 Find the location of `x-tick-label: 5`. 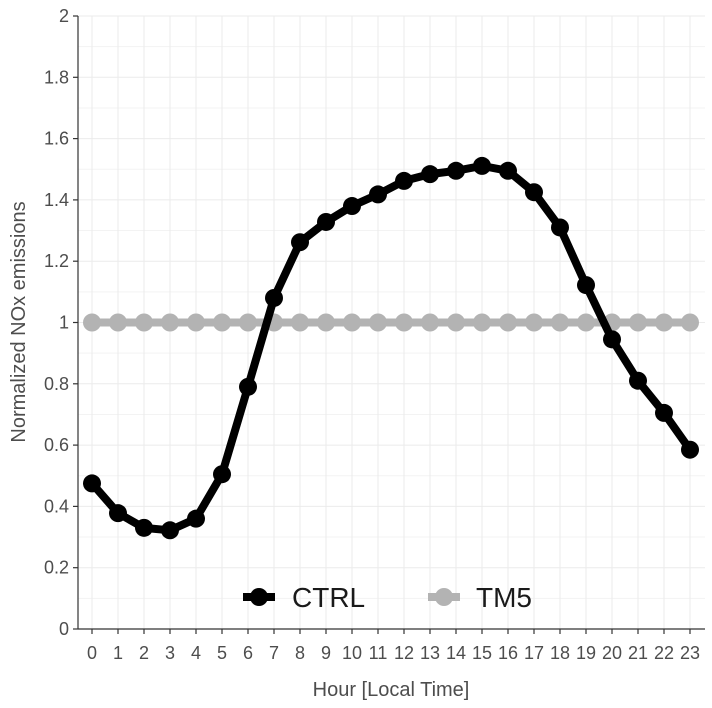

x-tick-label: 5 is located at coordinates (222, 653).